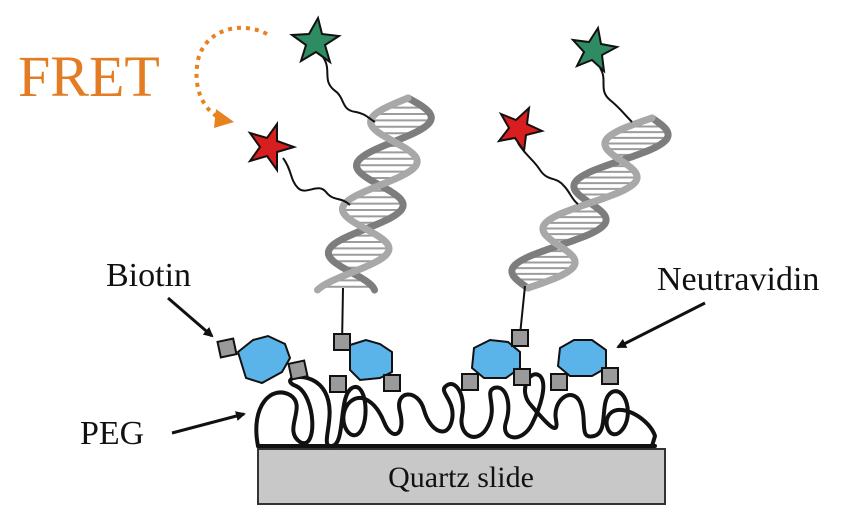  I want to click on quartz-slide: Quartz slide, so click(461, 476).